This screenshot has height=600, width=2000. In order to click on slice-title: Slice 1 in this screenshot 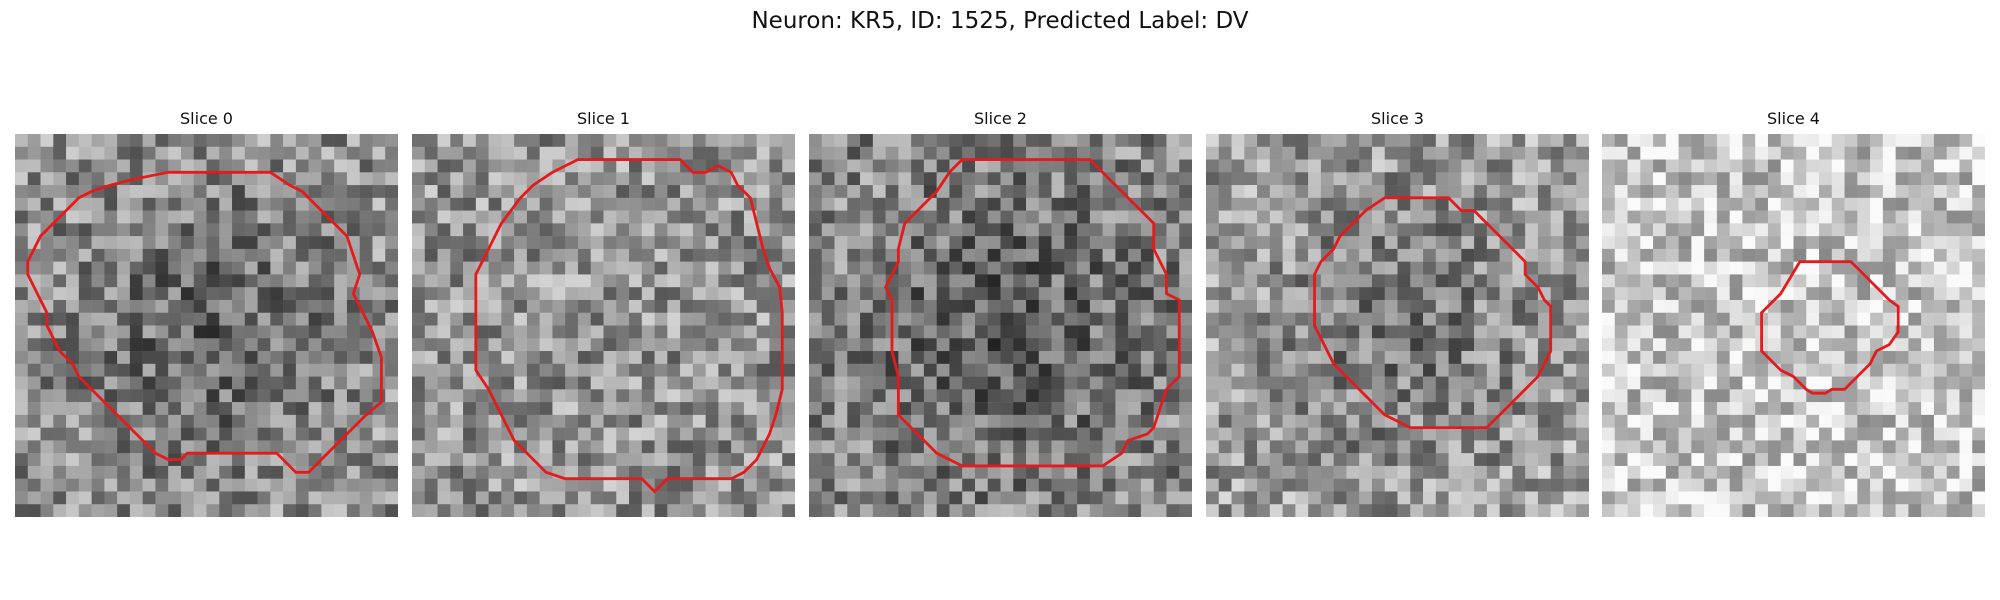, I will do `click(603, 118)`.